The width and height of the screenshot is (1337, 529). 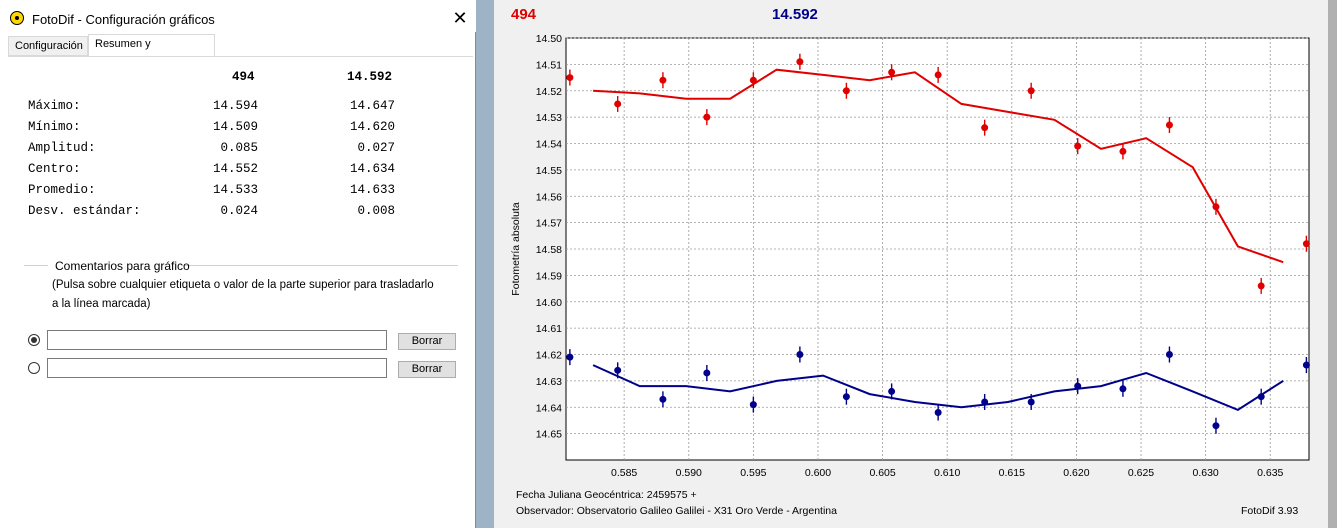 What do you see at coordinates (606, 495) in the screenshot?
I see `footer-date-label: Fecha Juliana Geocéntrica: 2459575 +` at bounding box center [606, 495].